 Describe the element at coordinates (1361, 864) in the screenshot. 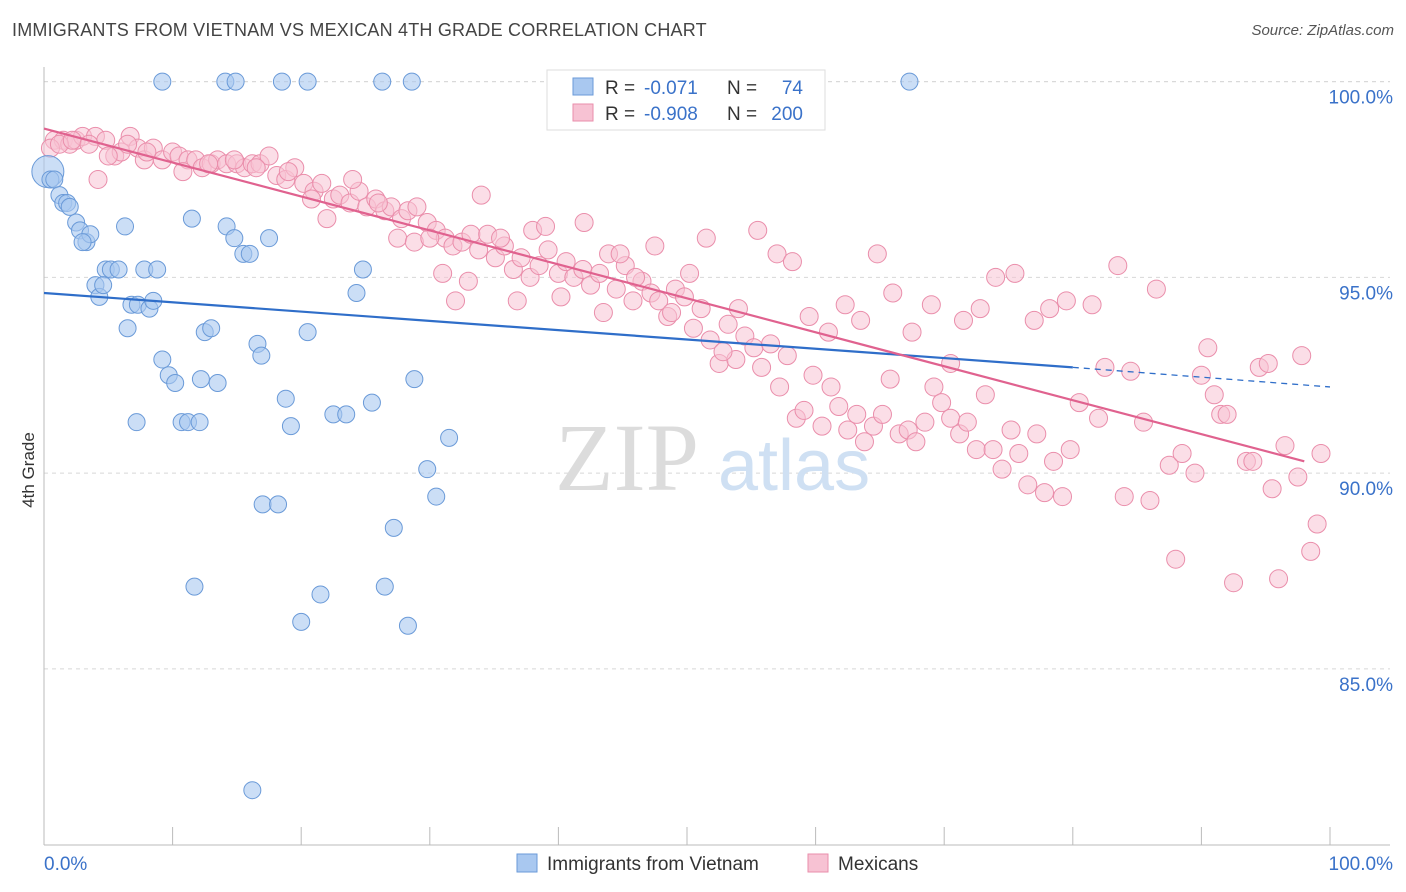

I see `x-tick-label: 100.0%` at that location.